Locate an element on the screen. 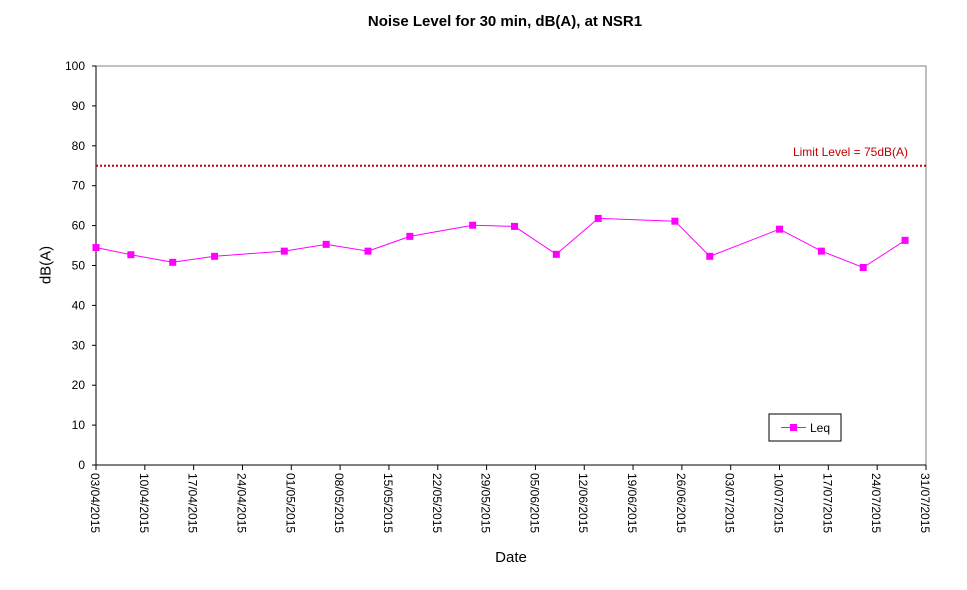 Image resolution: width=967 pixels, height=590 pixels. legend-label: Leq is located at coordinates (820, 428).